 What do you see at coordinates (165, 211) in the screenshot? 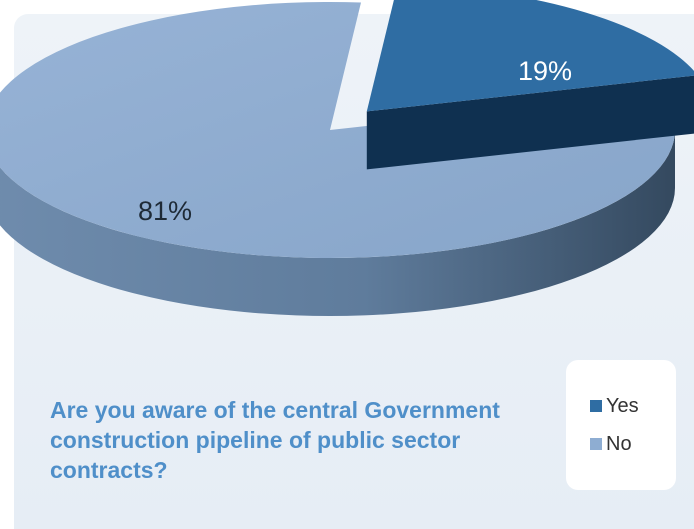
I see `no-value-label: 81%` at bounding box center [165, 211].